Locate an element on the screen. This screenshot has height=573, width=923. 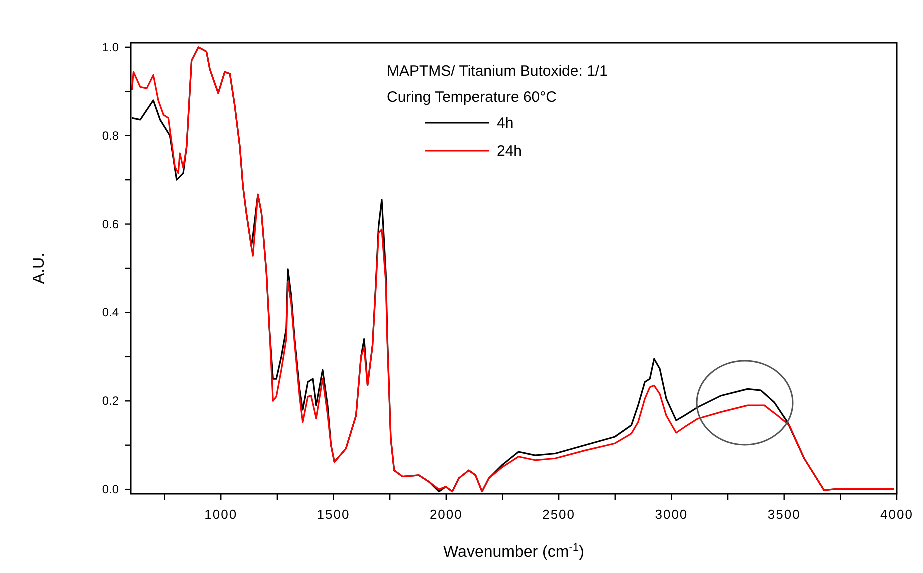
x-tick-label: 3500 is located at coordinates (784, 514).